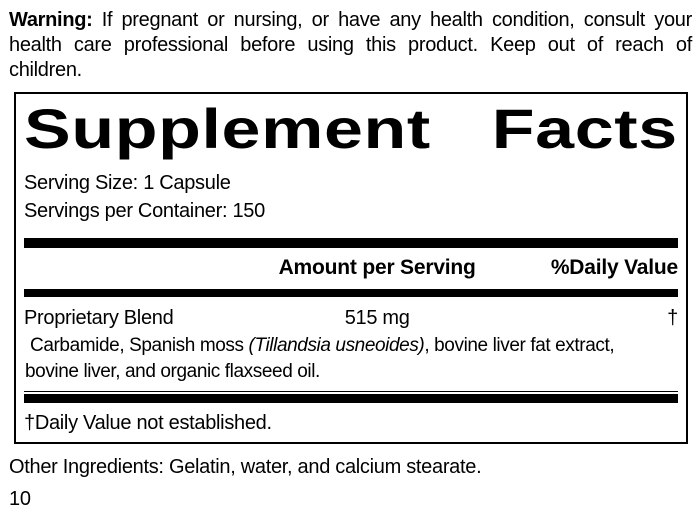 The width and height of the screenshot is (700, 520). I want to click on footnote-thick-rule, so click(351, 398).